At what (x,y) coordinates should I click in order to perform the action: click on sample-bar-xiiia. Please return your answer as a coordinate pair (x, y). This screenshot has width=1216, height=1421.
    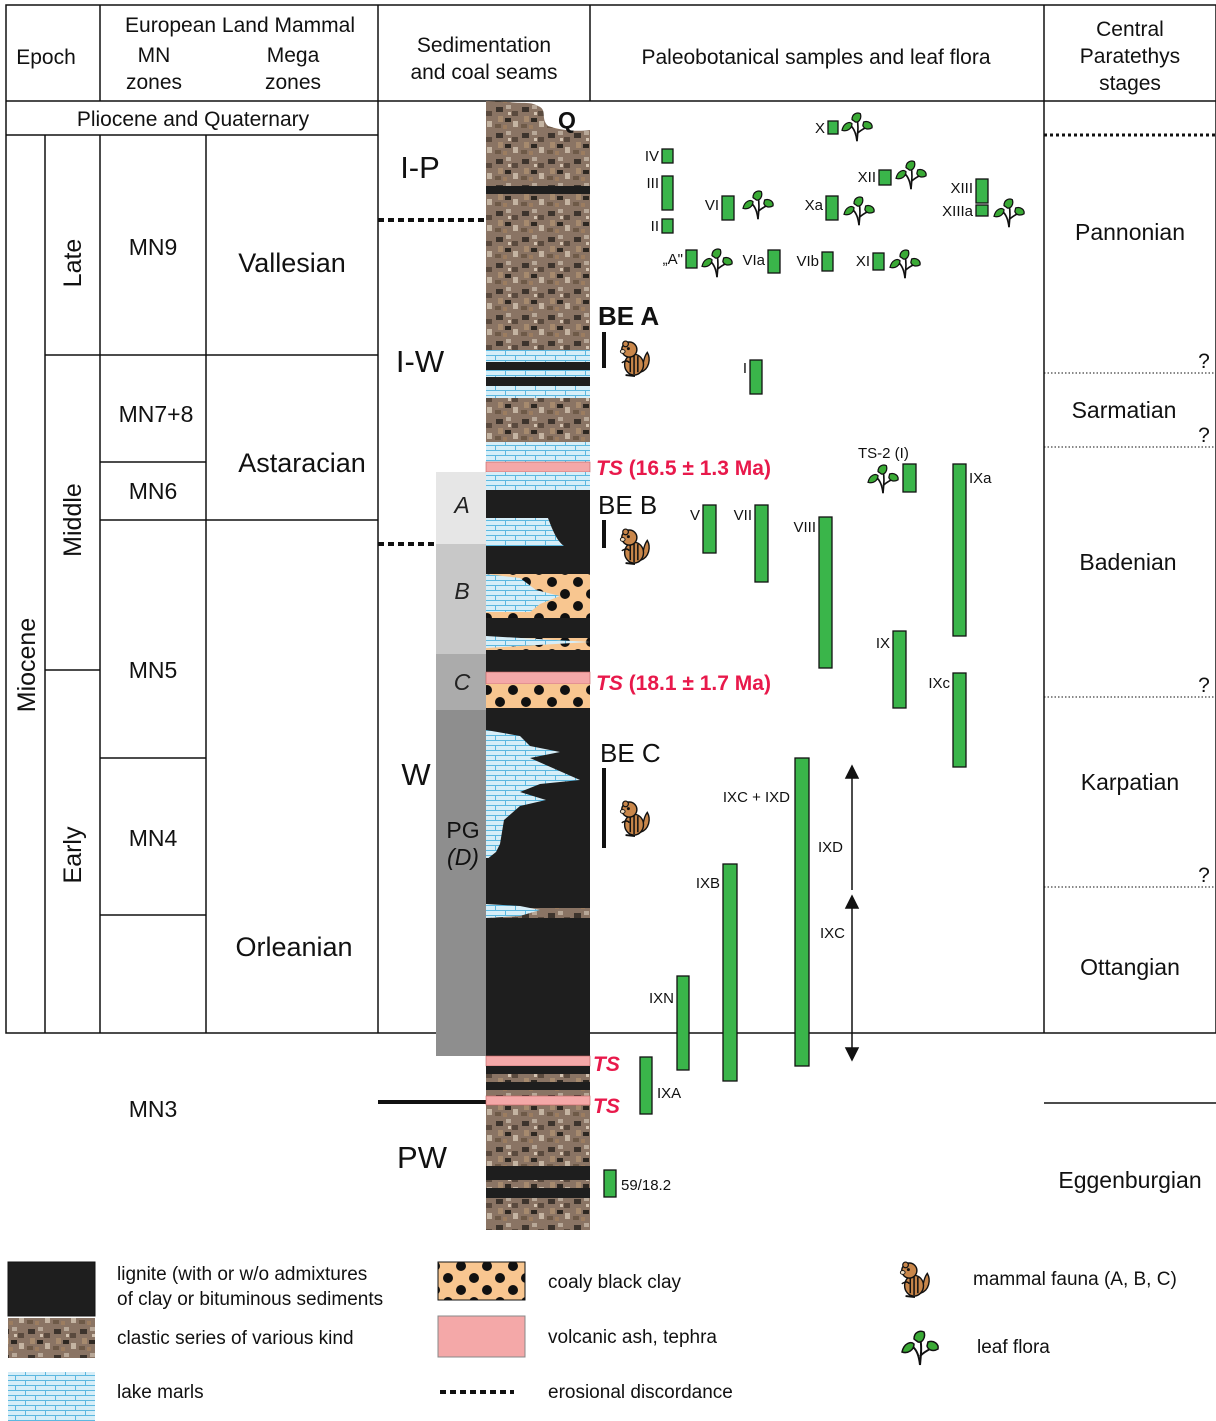
    Looking at the image, I should click on (982, 210).